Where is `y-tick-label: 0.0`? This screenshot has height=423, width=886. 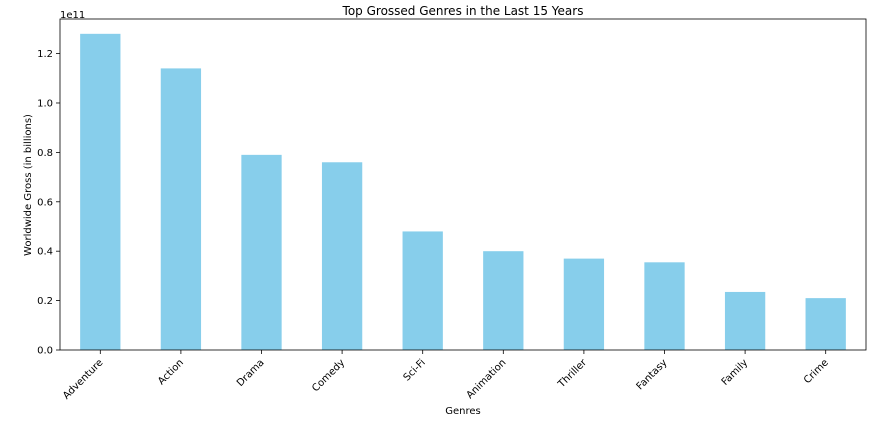 y-tick-label: 0.0 is located at coordinates (45, 351).